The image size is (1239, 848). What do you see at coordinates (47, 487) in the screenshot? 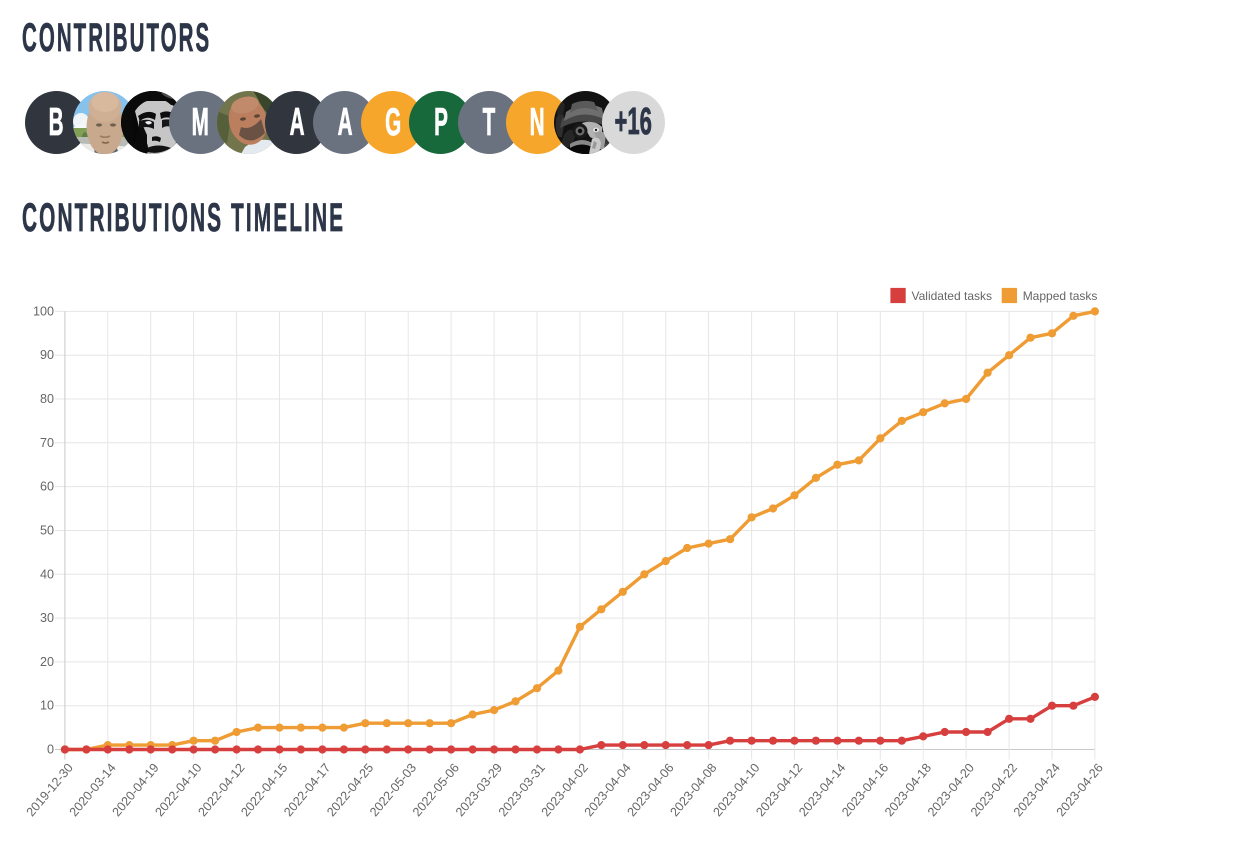
I see `svg-text: 60` at bounding box center [47, 487].